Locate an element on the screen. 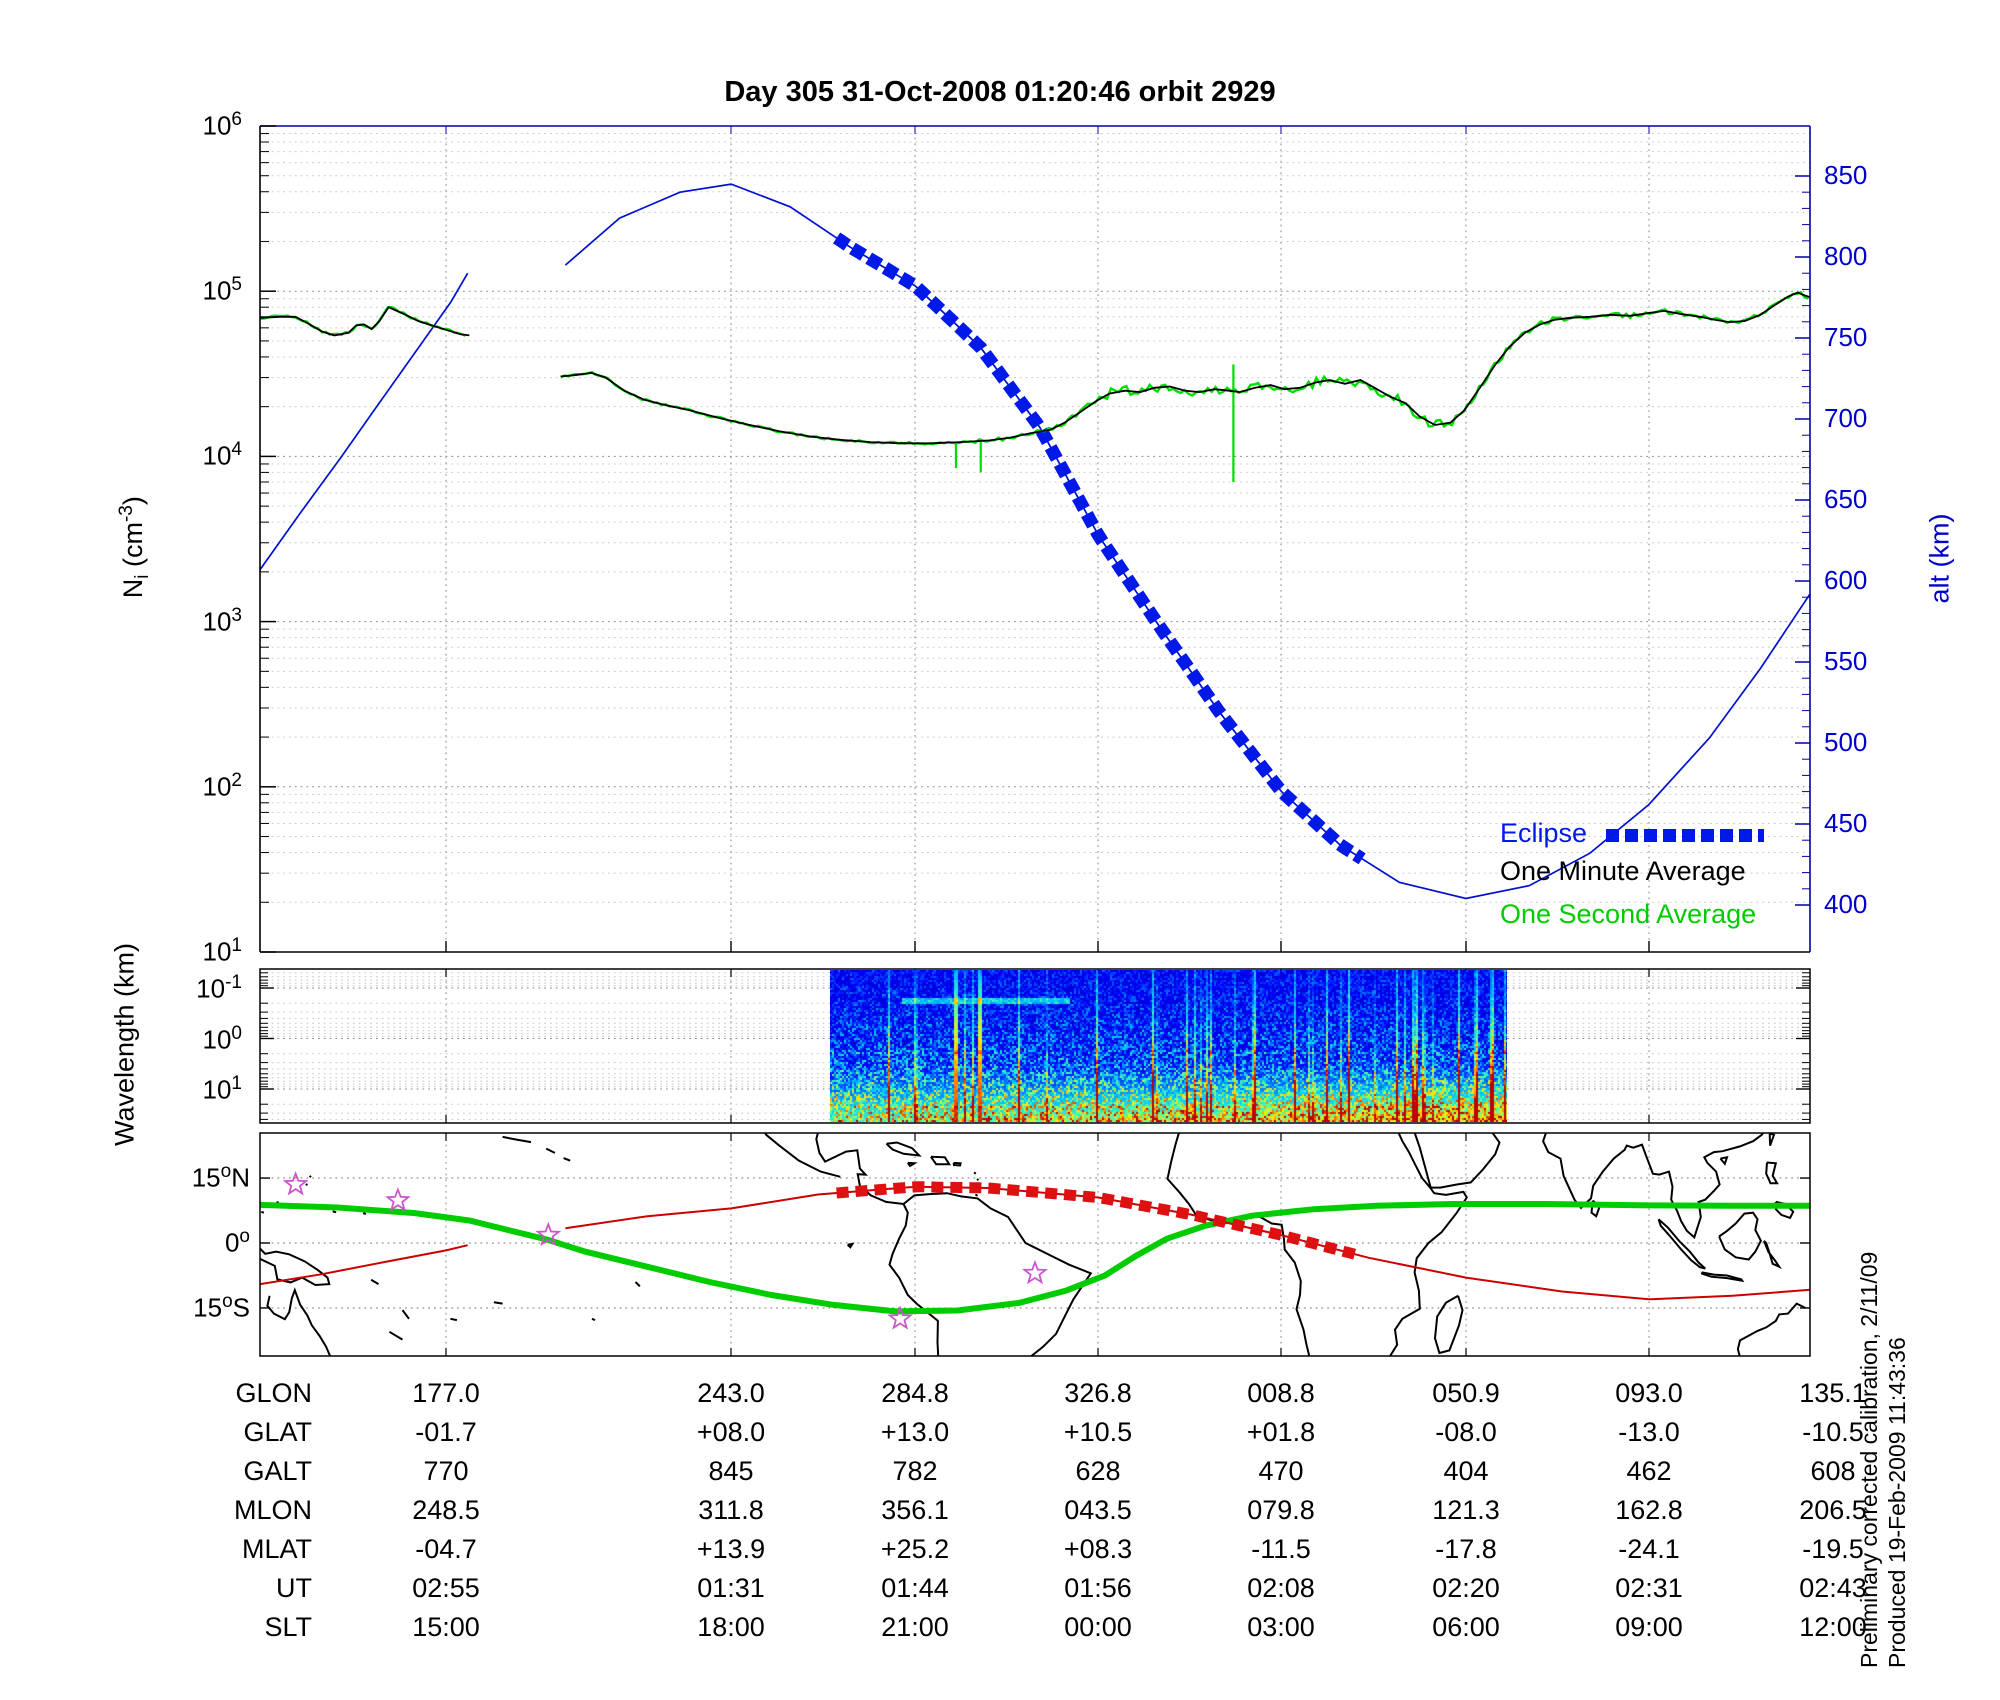 The width and height of the screenshot is (2000, 1700). altitude-tick-label: 500 is located at coordinates (1846, 742).